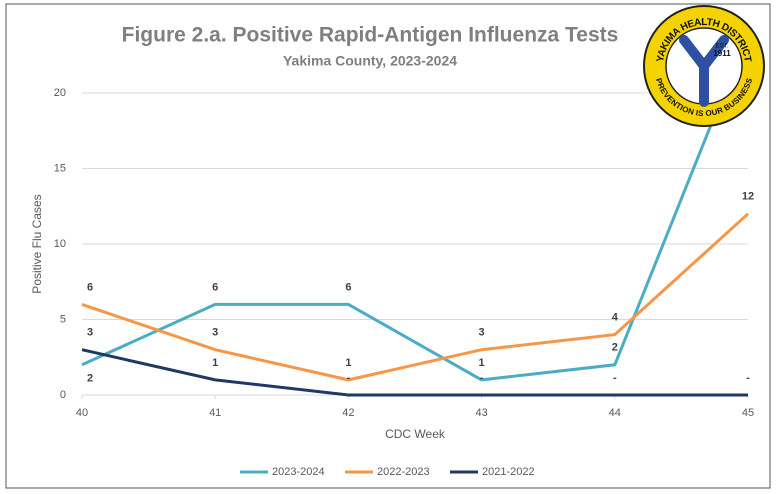 The height and width of the screenshot is (494, 776). What do you see at coordinates (704, 71) in the screenshot?
I see `logo-y` at bounding box center [704, 71].